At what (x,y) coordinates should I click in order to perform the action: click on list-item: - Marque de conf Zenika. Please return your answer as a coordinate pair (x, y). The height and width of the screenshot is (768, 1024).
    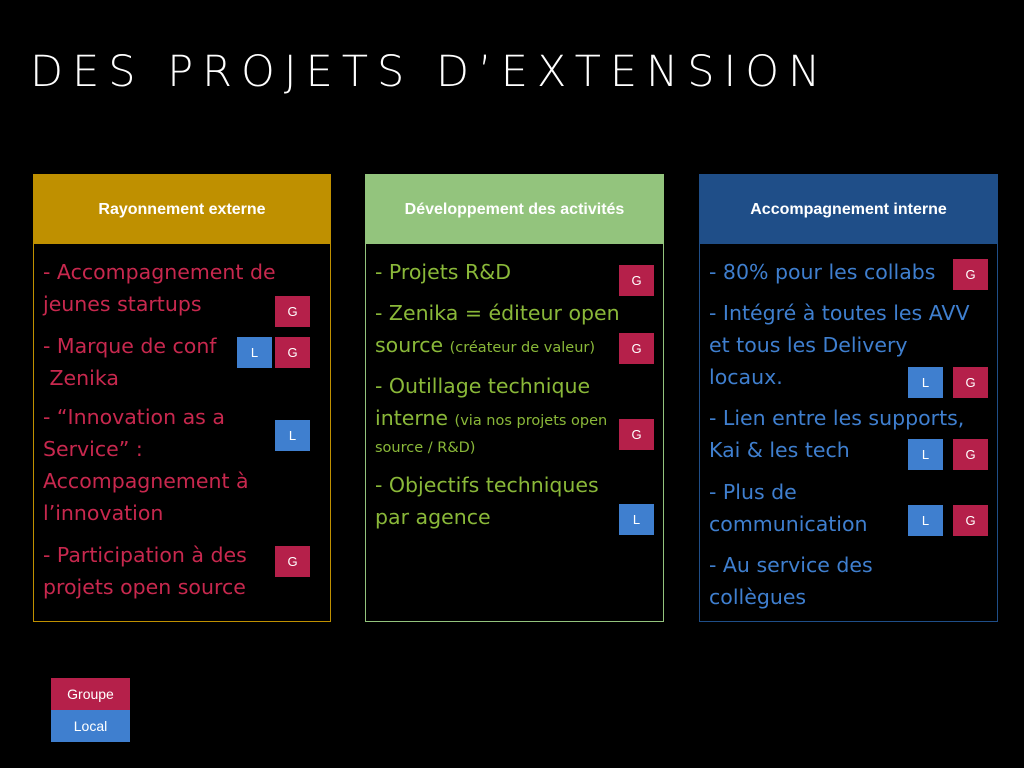
    Looking at the image, I should click on (130, 362).